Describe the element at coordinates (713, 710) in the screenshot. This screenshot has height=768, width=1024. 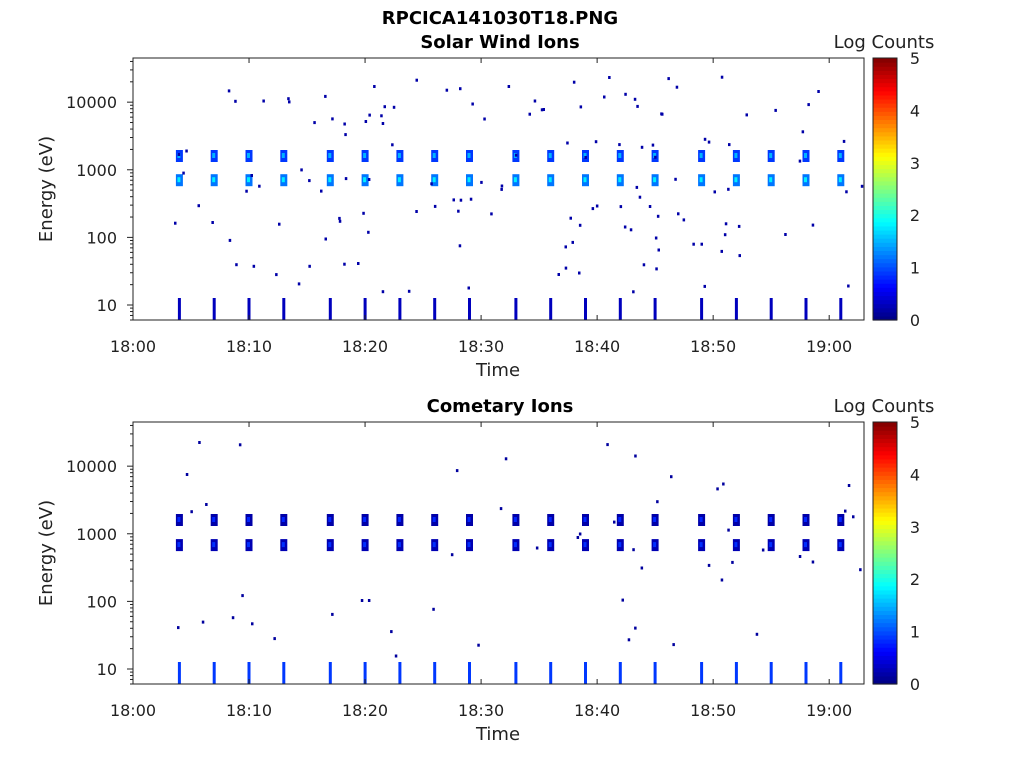
I see `x-tick-label: 18:50` at that location.